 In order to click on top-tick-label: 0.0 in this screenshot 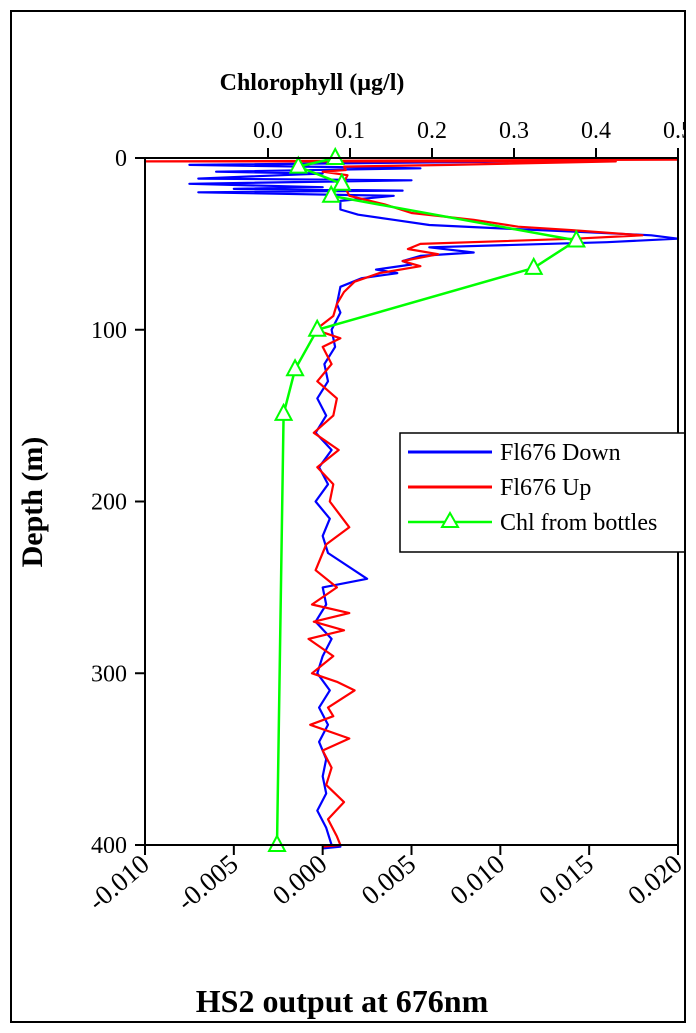, I will do `click(268, 131)`.